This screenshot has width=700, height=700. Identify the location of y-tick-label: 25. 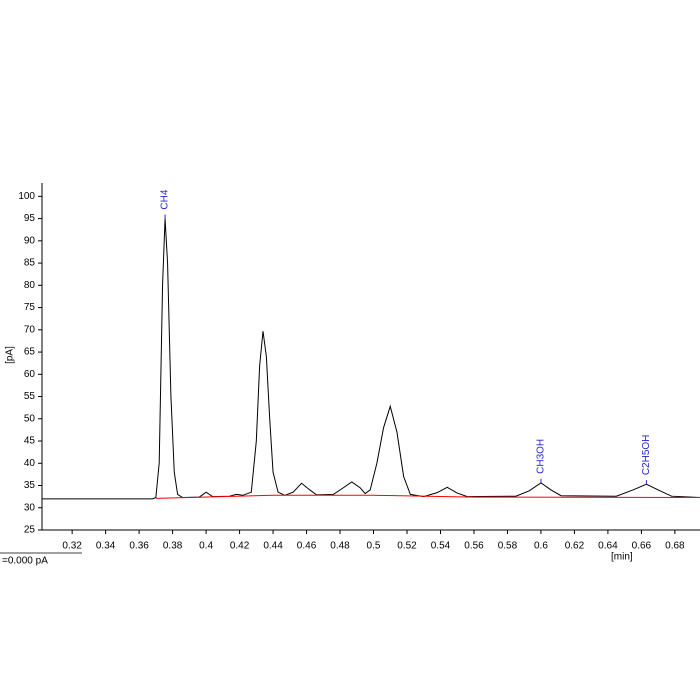
(30, 530).